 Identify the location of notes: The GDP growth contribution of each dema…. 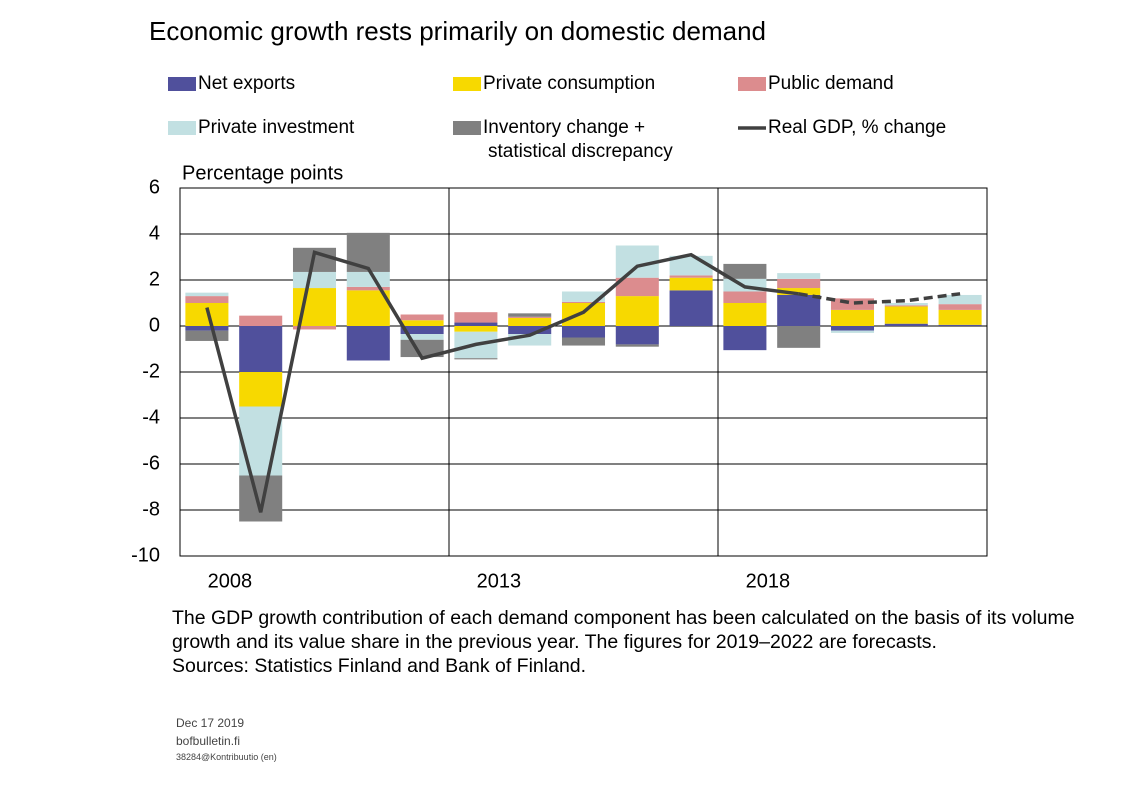
(637, 642).